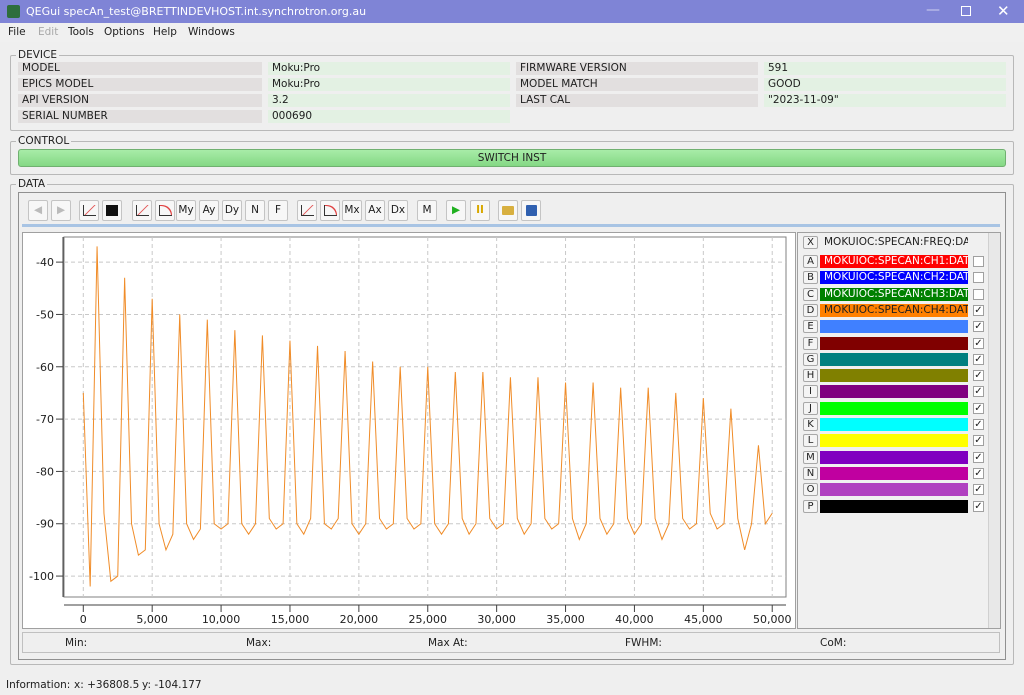  What do you see at coordinates (152, 619) in the screenshot?
I see `x-tick-label: 5,000` at bounding box center [152, 619].